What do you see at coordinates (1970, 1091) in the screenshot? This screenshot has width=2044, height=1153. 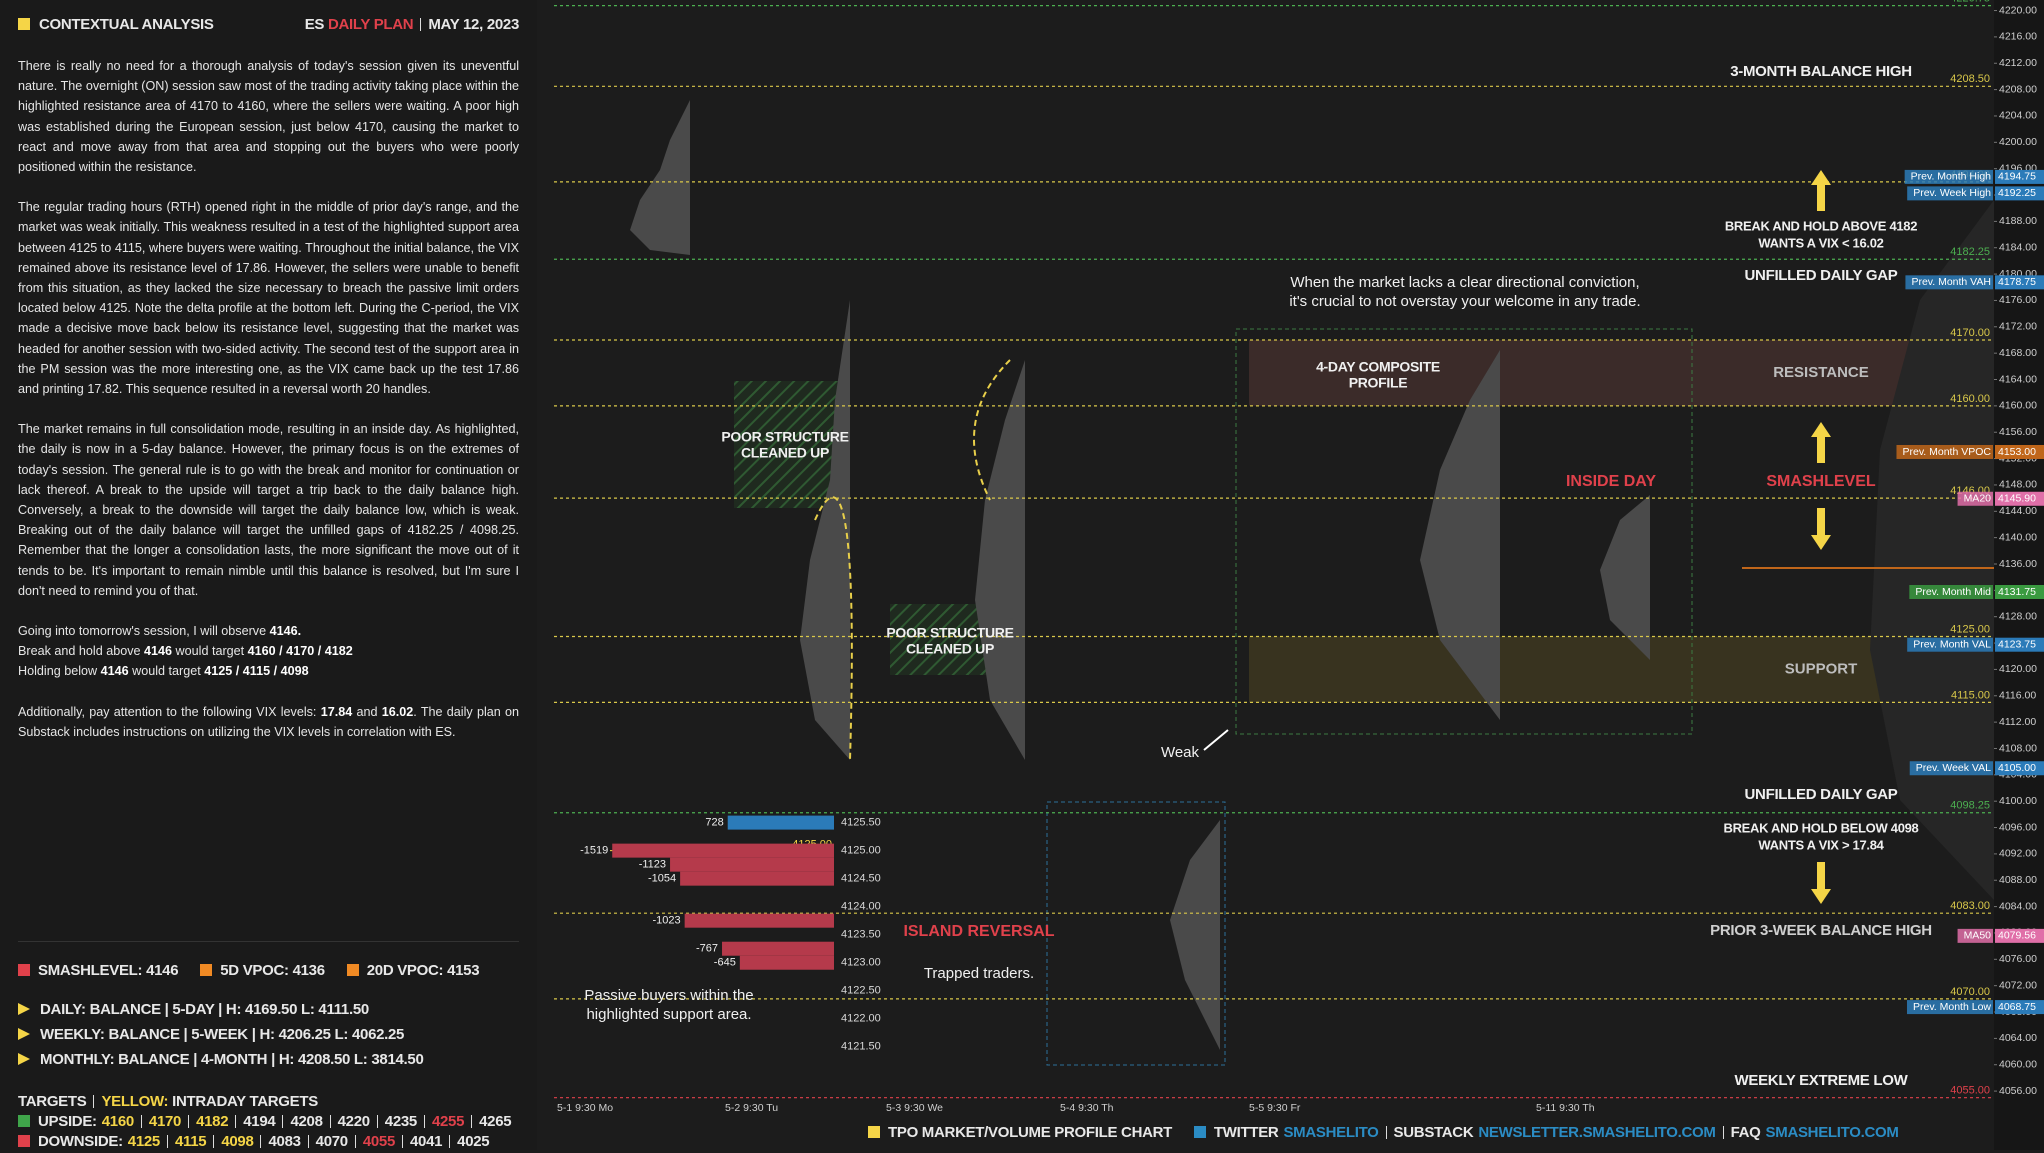 I see `level-label: 4055.00` at bounding box center [1970, 1091].